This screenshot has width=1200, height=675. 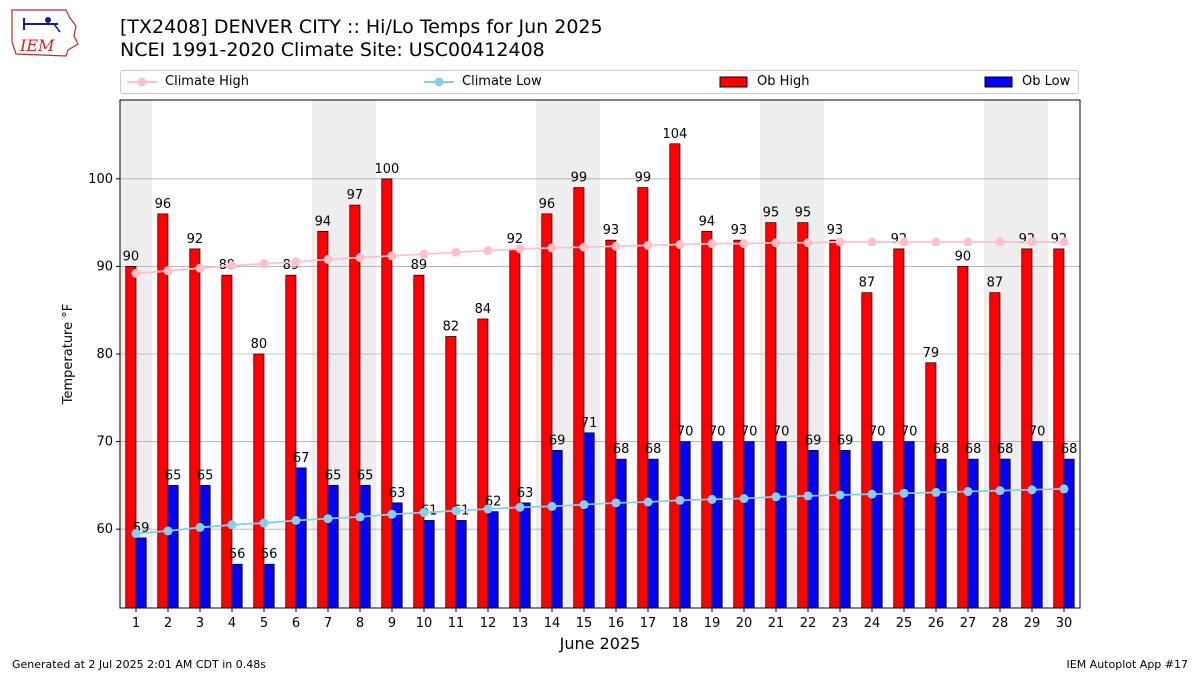 I want to click on ob-high-label: 84, so click(x=483, y=309).